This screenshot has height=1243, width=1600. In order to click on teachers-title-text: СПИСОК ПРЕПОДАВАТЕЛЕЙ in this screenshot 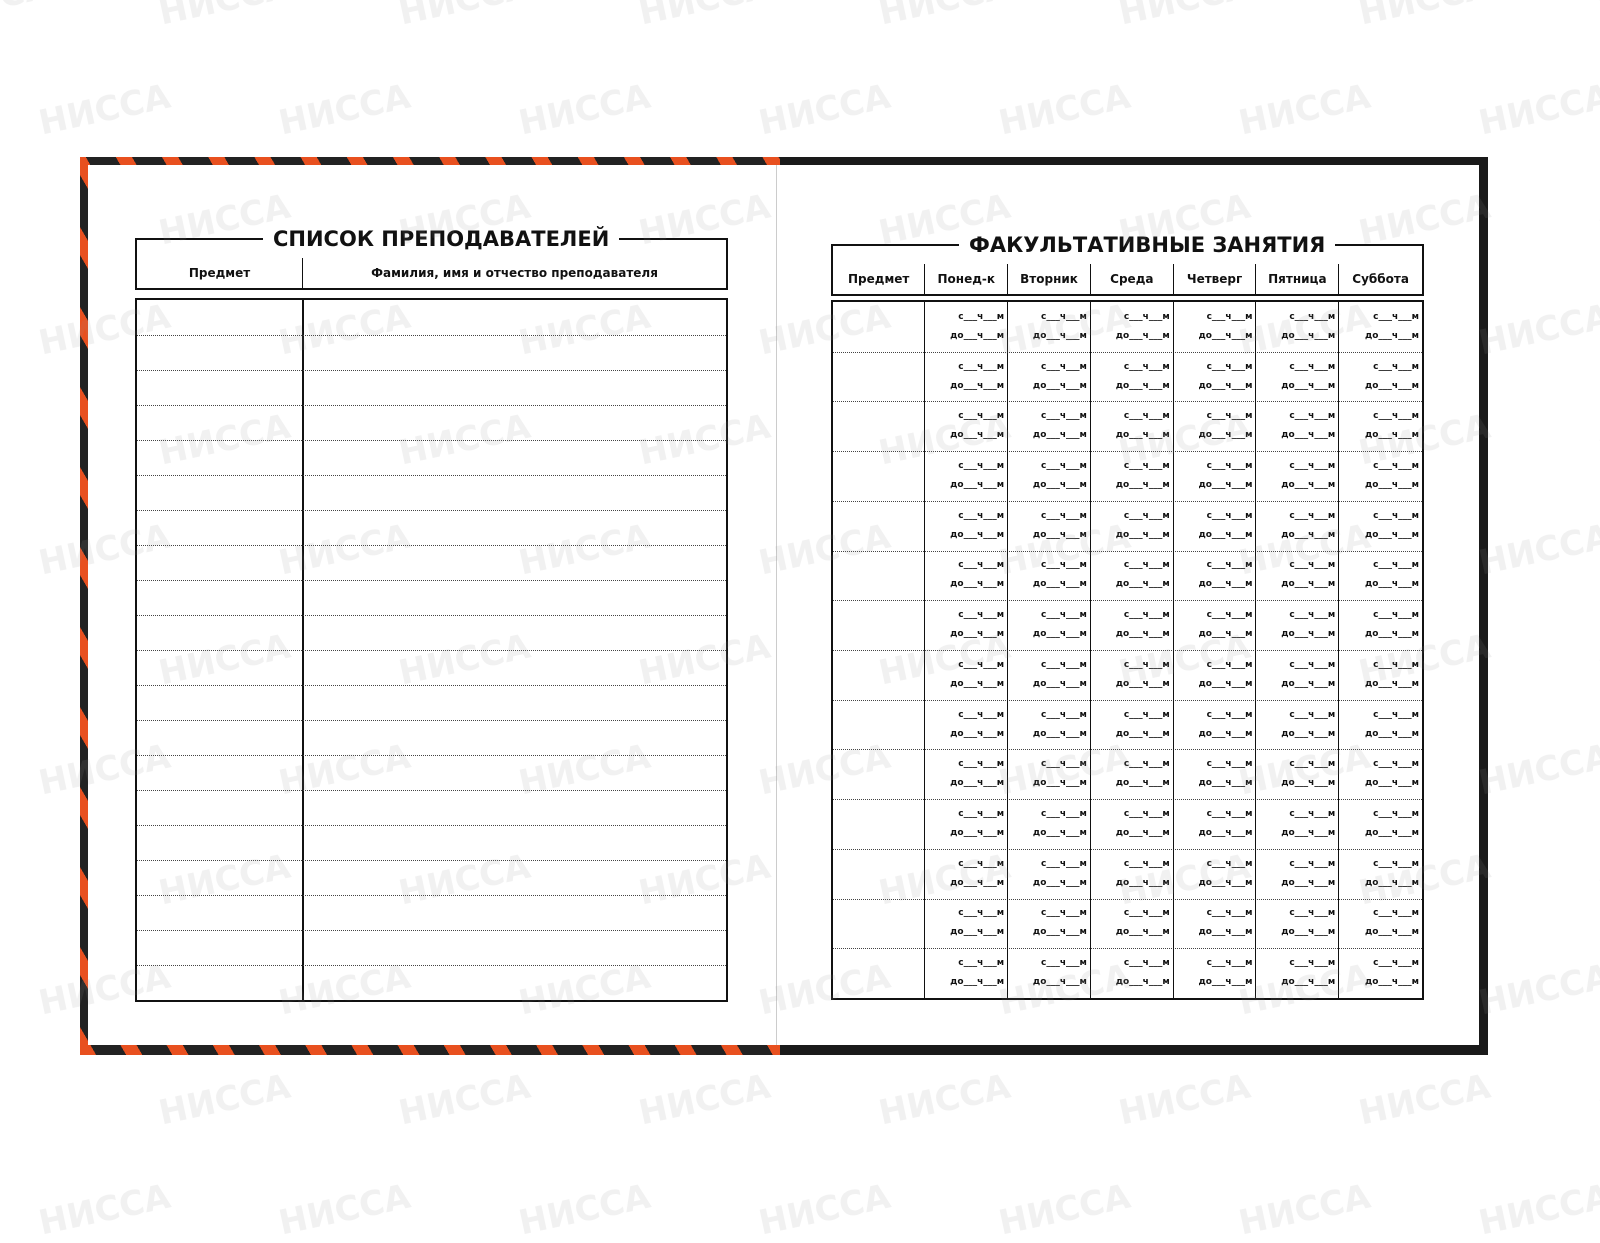, I will do `click(441, 239)`.